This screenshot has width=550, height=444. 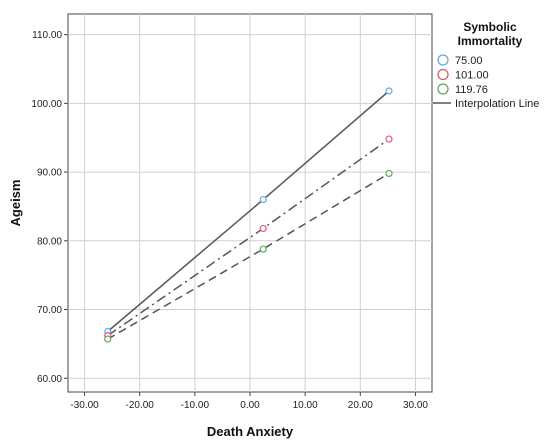 What do you see at coordinates (49, 310) in the screenshot?
I see `y-tick-label: 70.00` at bounding box center [49, 310].